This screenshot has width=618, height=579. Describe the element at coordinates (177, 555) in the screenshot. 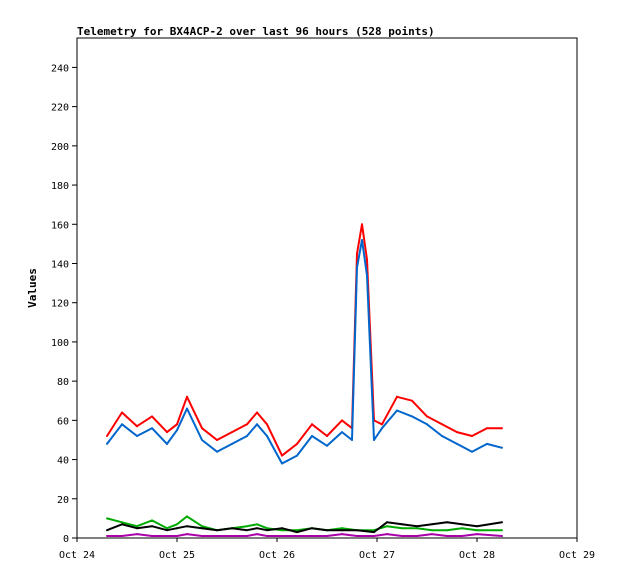

I see `x-tick-label: Oct 25` at that location.